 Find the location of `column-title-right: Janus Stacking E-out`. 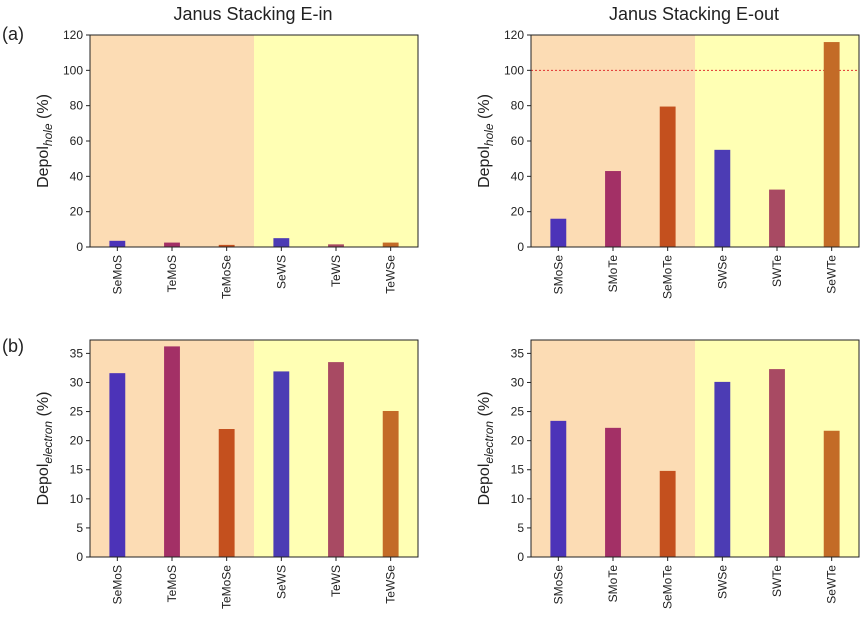

column-title-right: Janus Stacking E-out is located at coordinates (694, 14).